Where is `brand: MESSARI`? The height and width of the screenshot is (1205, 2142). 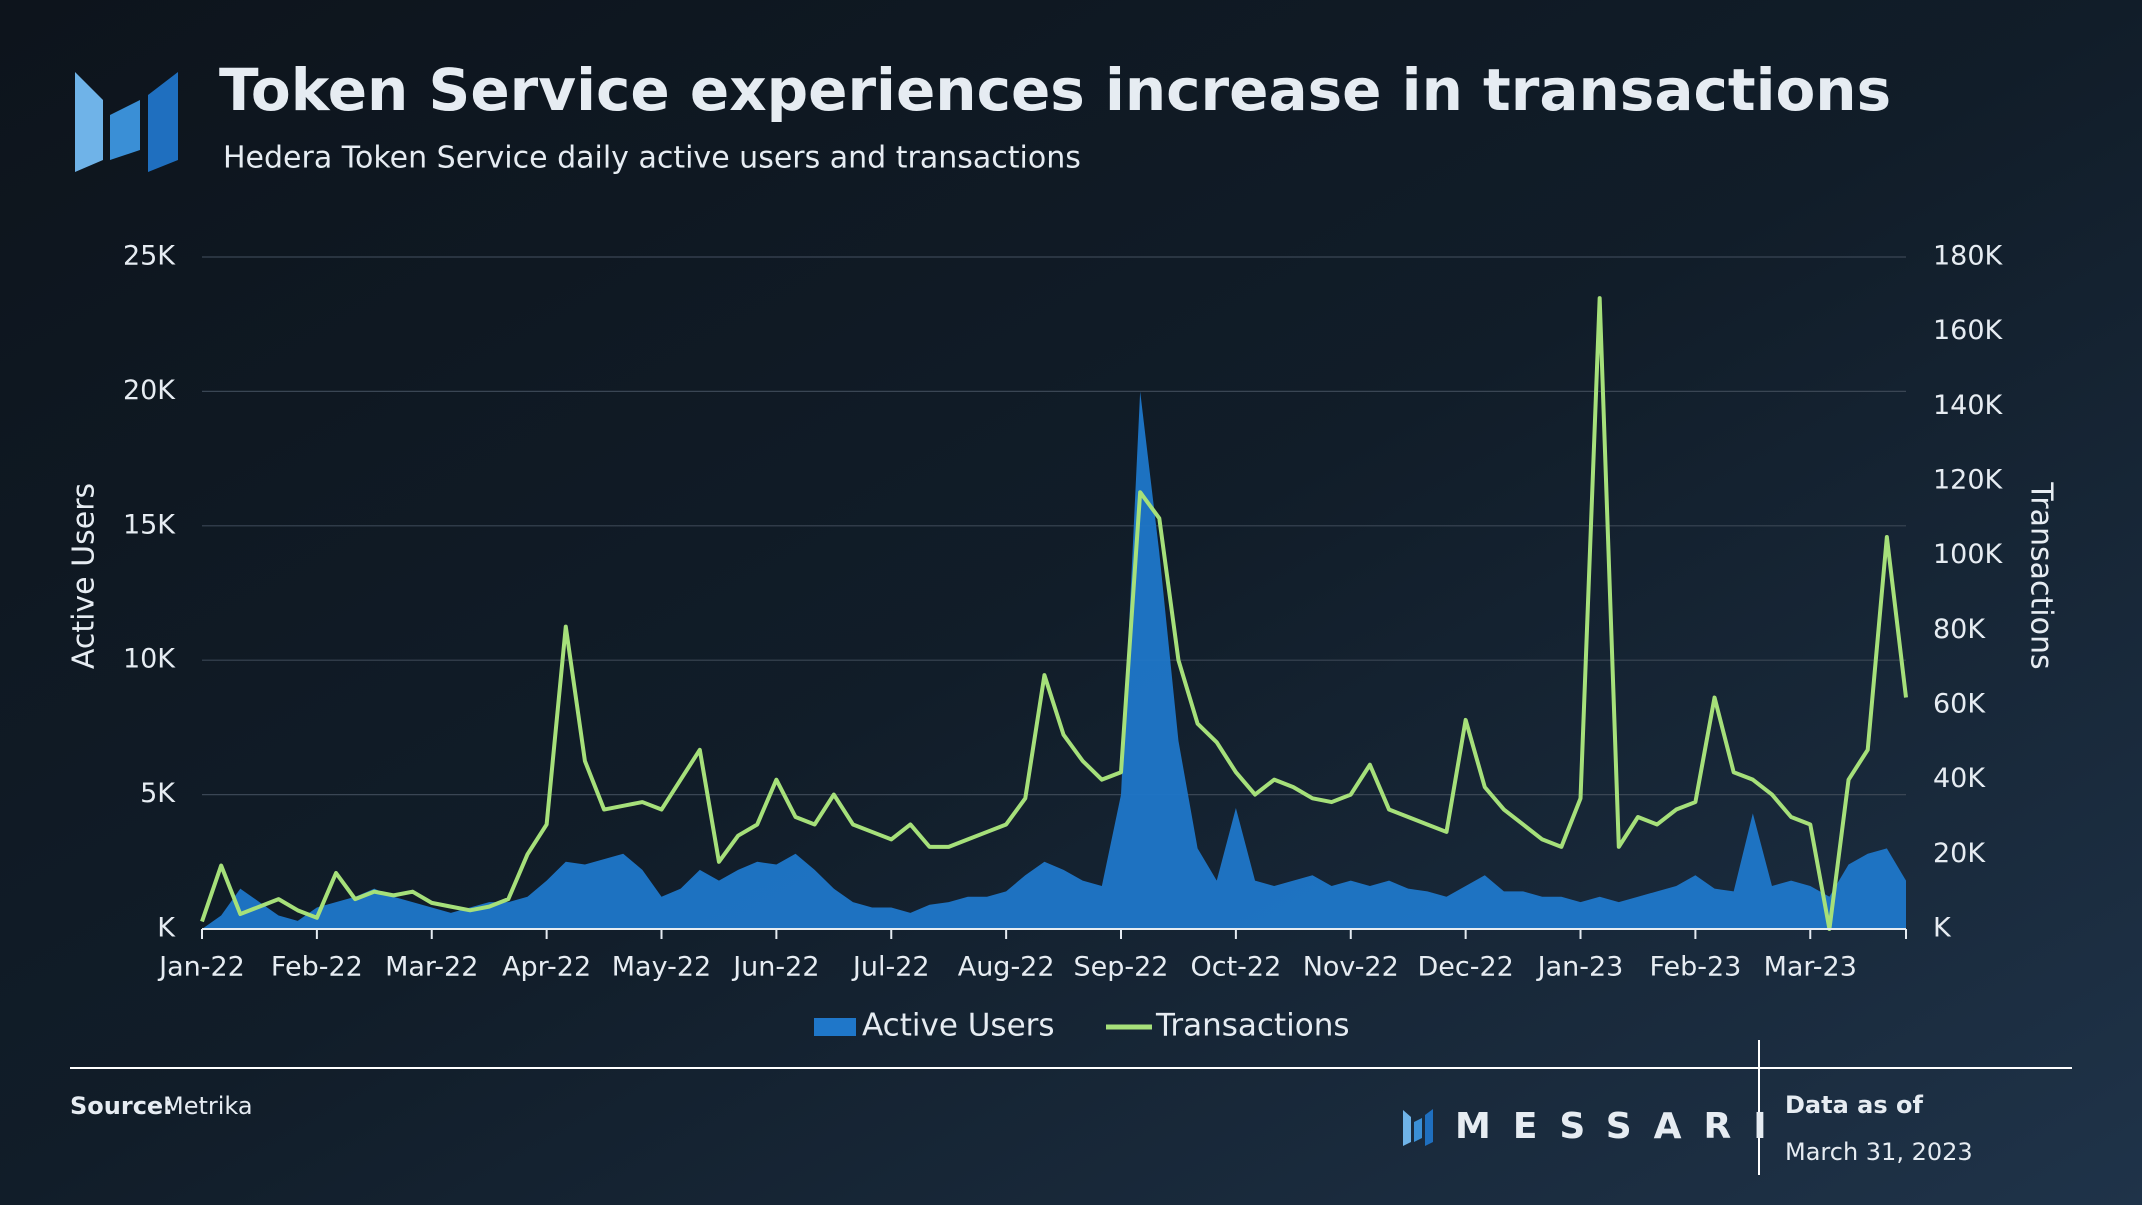 brand: MESSARI is located at coordinates (1622, 1126).